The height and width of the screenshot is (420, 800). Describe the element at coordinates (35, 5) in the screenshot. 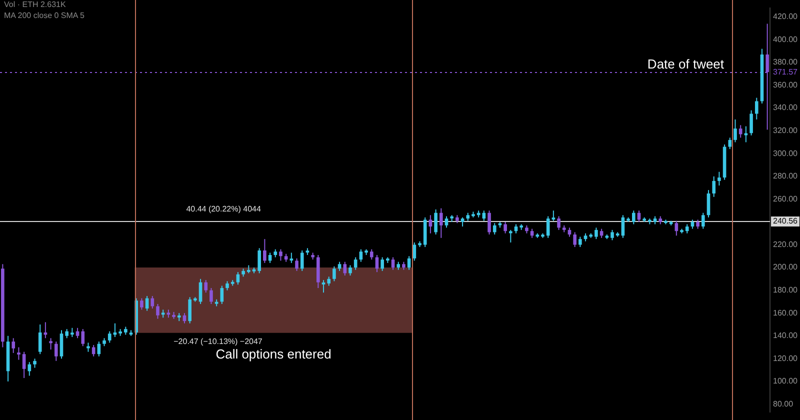

I see `annotation: Vol · ETH 2.631K` at that location.